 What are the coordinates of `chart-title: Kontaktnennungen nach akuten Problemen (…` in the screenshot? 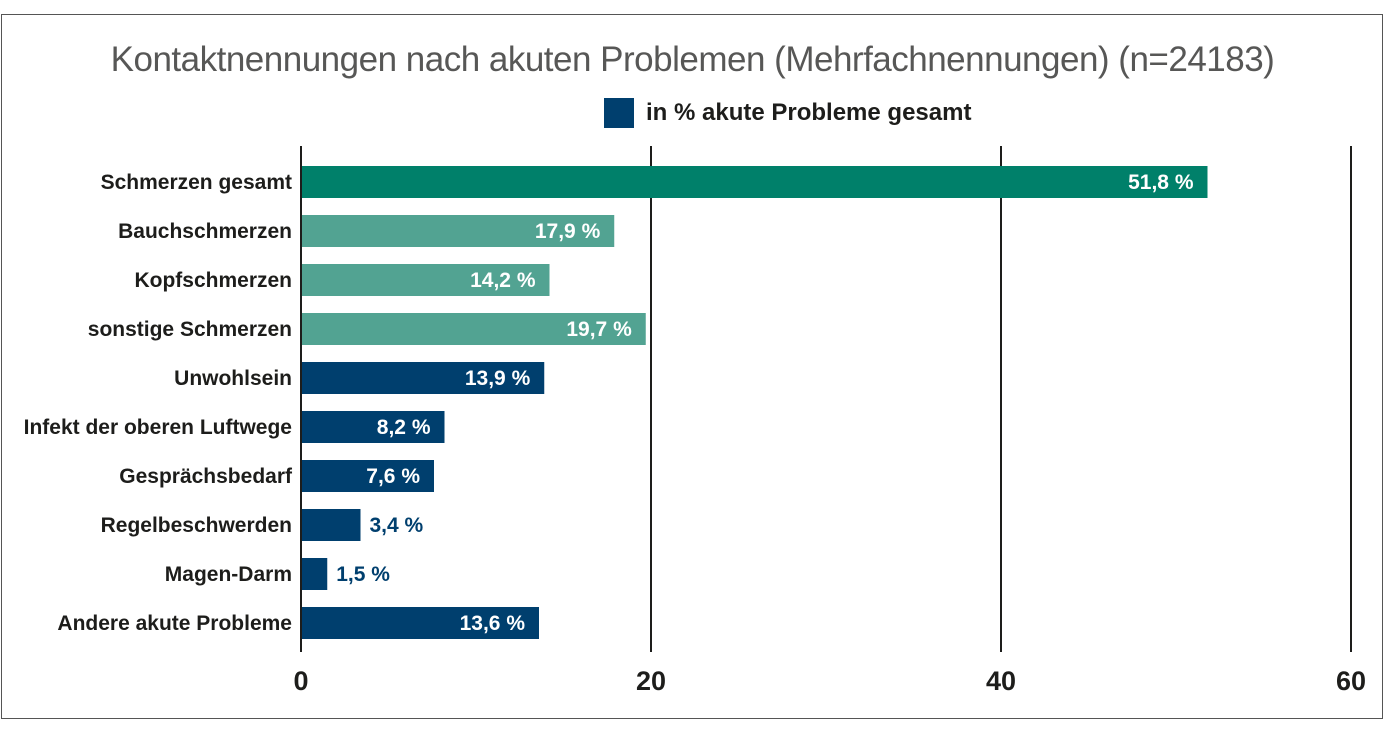 It's located at (692, 59).